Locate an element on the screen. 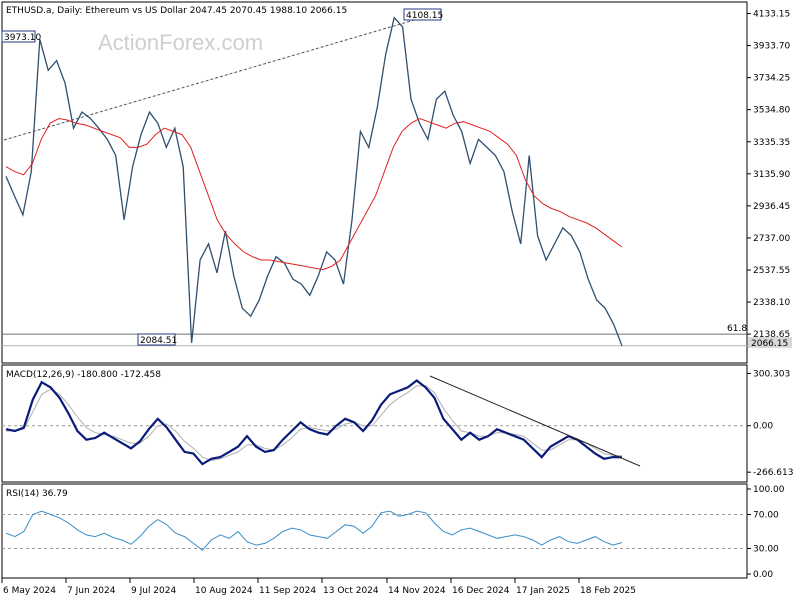 The image size is (800, 600). x-tick-label-2: 9 Jul 2024 is located at coordinates (153, 591).